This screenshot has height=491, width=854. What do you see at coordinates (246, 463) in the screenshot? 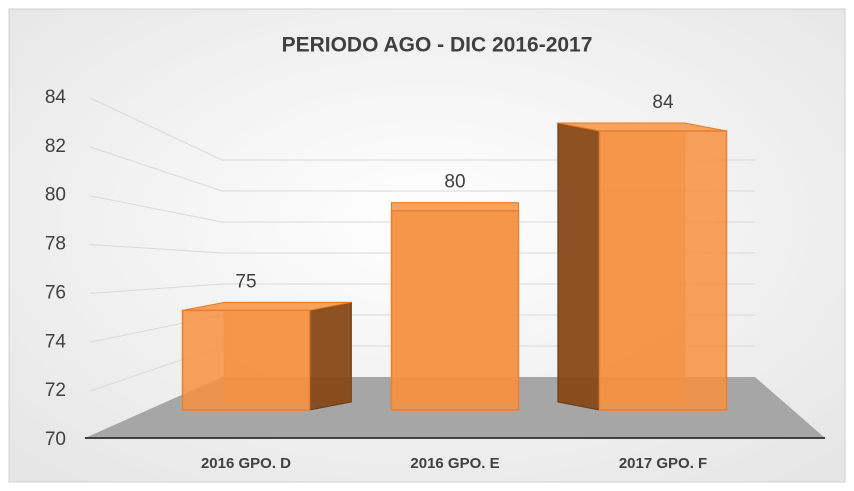
I see `x-tick-label: 2016 GPO. D` at bounding box center [246, 463].